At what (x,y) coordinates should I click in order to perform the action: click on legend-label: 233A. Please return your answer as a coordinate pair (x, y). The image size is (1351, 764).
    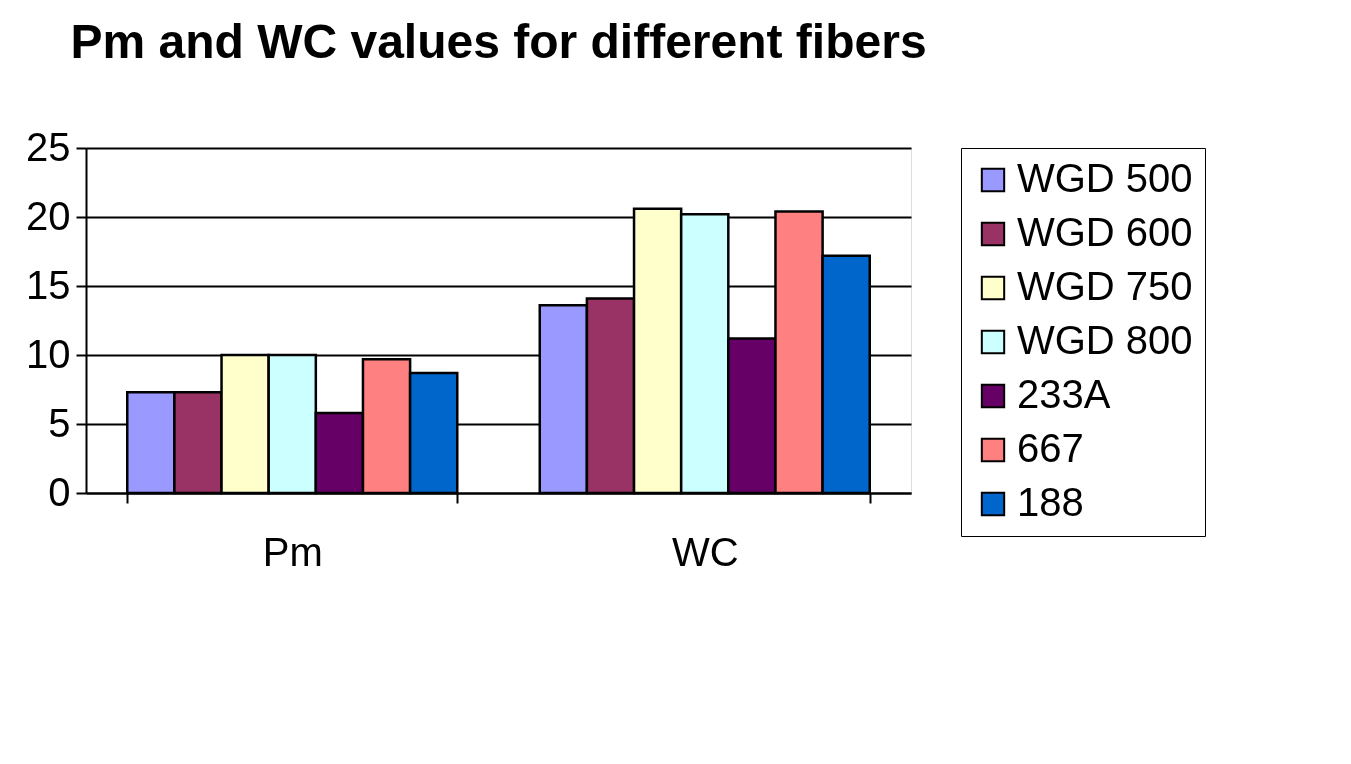
    Looking at the image, I should click on (1064, 394).